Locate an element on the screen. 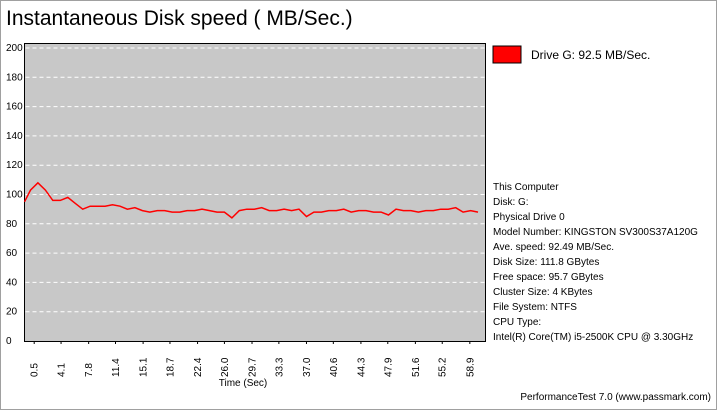 The height and width of the screenshot is (410, 717). x-tick-label: 18.7 is located at coordinates (170, 367).